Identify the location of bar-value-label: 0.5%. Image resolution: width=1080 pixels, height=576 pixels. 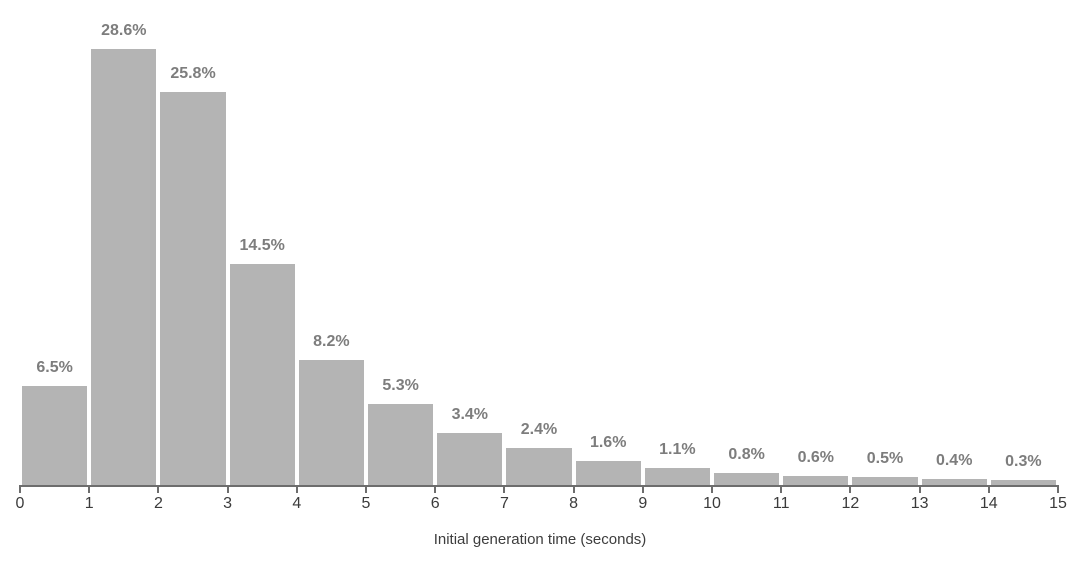
(885, 458).